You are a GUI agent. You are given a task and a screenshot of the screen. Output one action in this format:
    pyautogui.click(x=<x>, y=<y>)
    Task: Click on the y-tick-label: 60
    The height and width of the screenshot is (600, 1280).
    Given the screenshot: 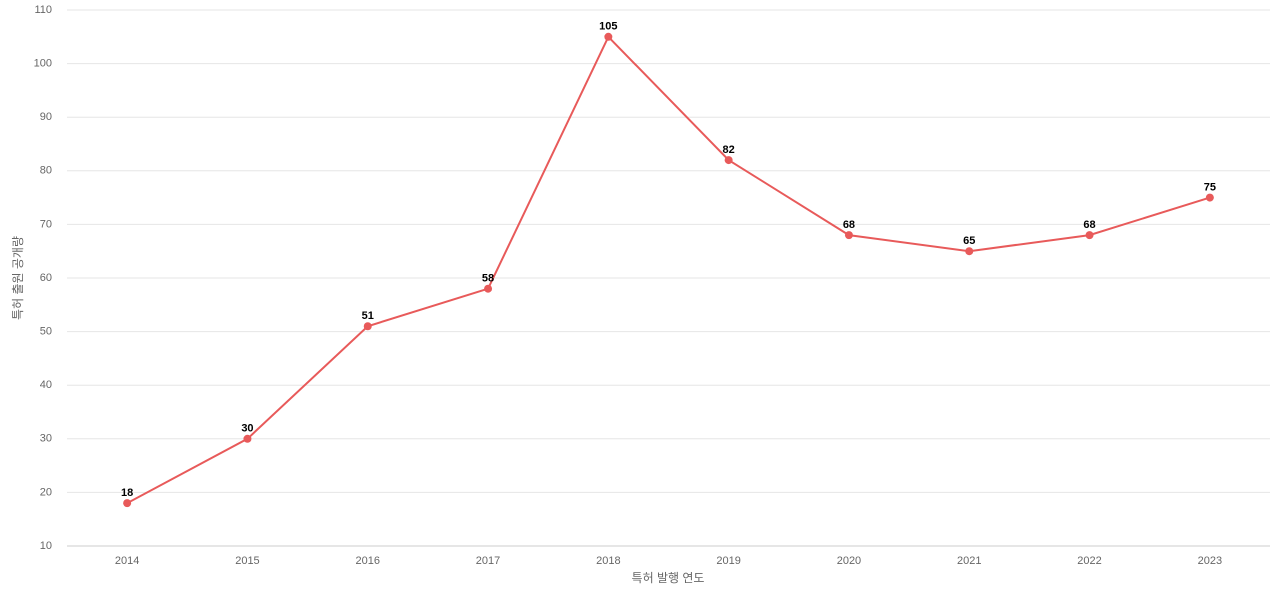 What is the action you would take?
    pyautogui.click(x=46, y=278)
    